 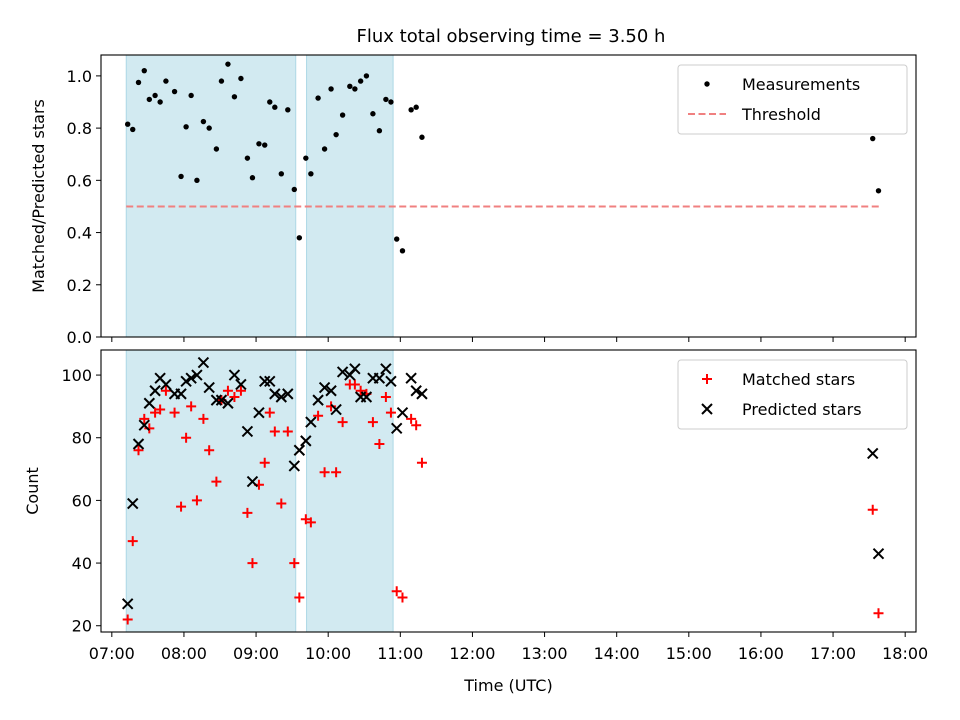 What do you see at coordinates (76, 375) in the screenshot?
I see `y-tick-label: 100` at bounding box center [76, 375].